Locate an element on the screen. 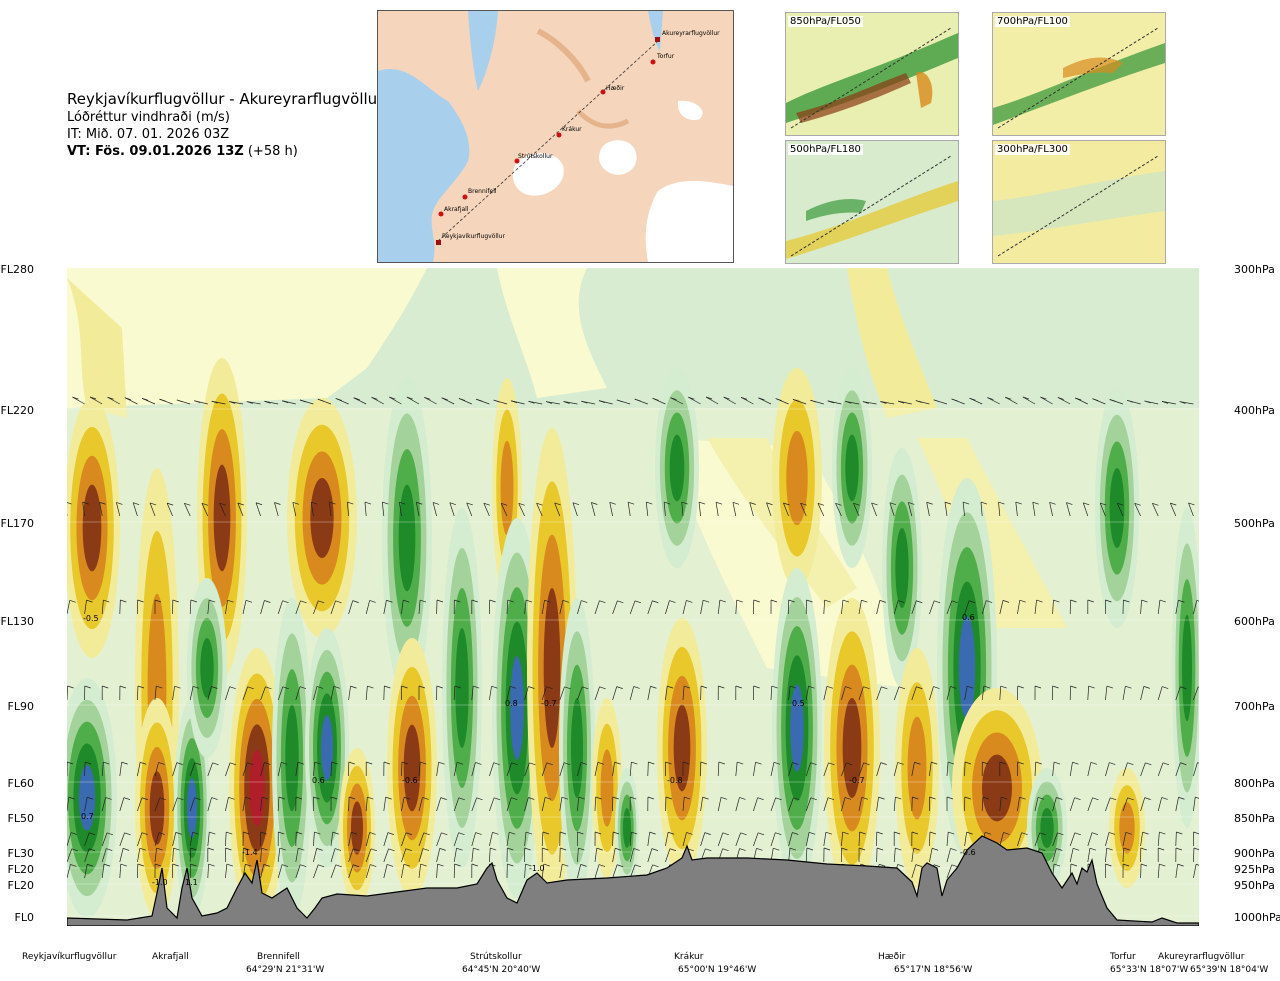  thumb-300hpa: 300hPa/FL300 is located at coordinates (1079, 202).